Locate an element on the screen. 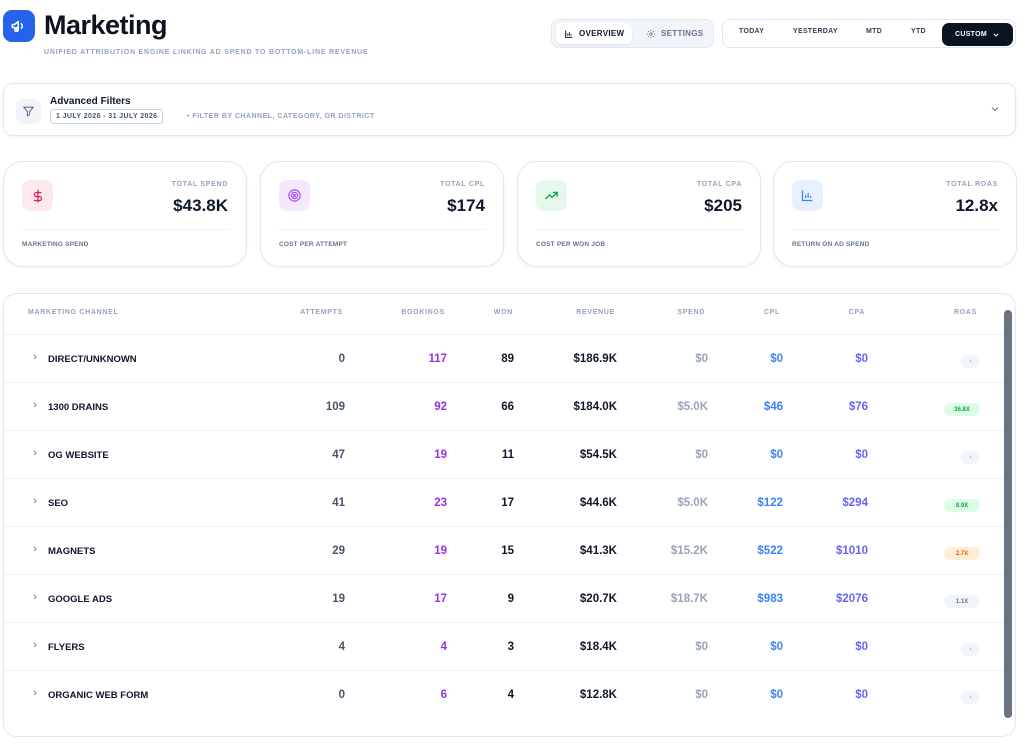 Image resolution: width=1024 pixels, height=748 pixels. gear-icon is located at coordinates (651, 33).